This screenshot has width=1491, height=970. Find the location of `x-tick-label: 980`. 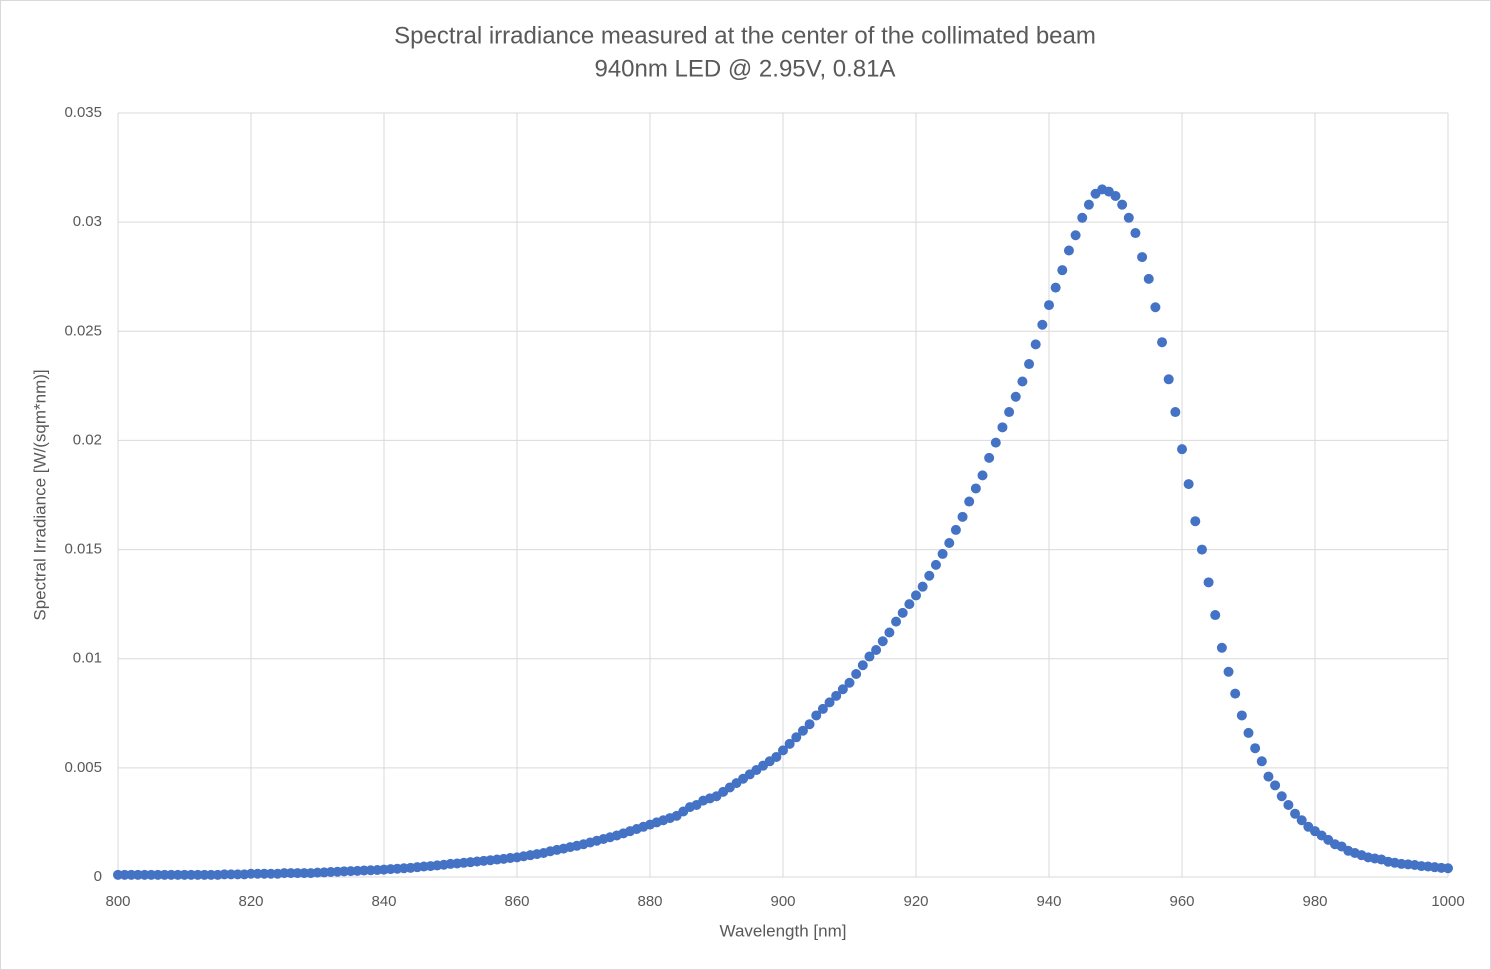

x-tick-label: 980 is located at coordinates (1314, 901).